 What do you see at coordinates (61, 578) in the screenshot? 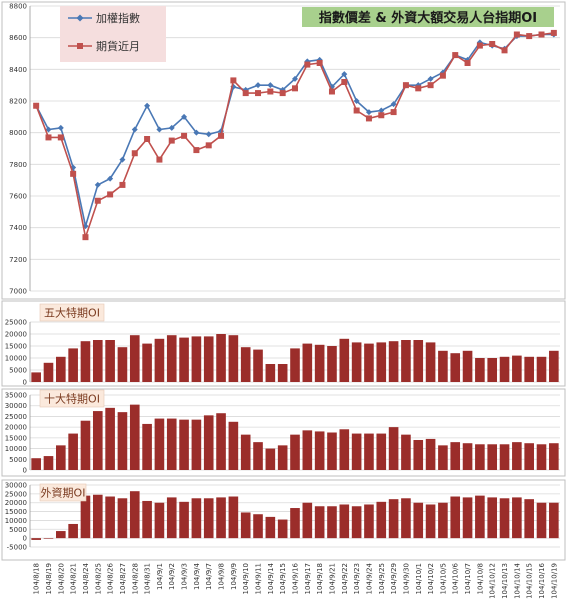
I see `x-tick-label: 104/8/20` at bounding box center [61, 578].